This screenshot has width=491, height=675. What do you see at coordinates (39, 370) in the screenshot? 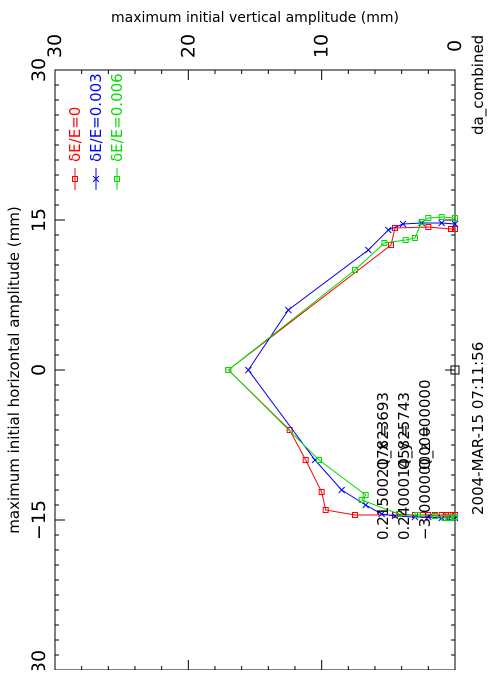
I see `x-tick-label: 0` at bounding box center [39, 370].